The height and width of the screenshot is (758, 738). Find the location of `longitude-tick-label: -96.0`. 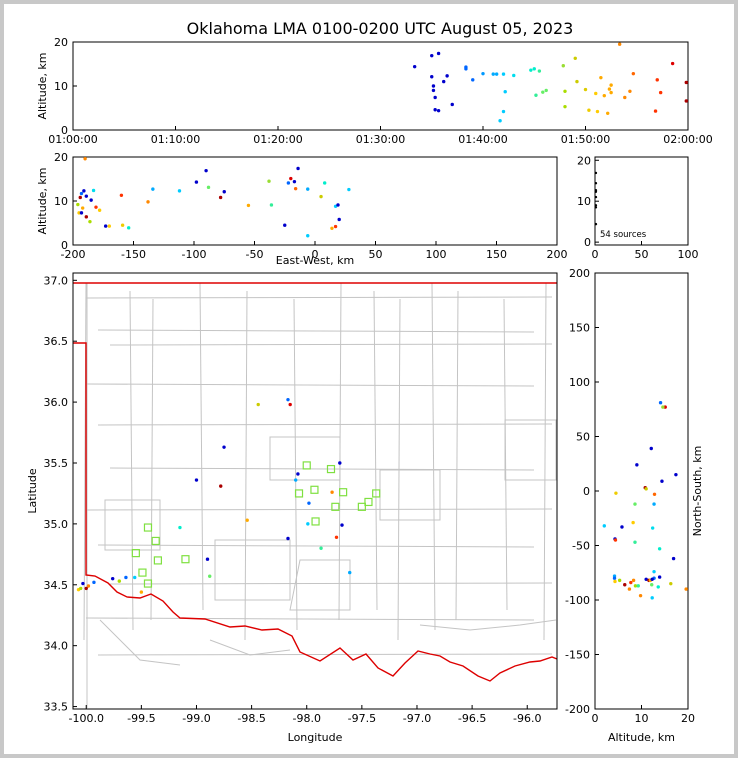

longitude-tick-label: -96.0 is located at coordinates (527, 718).